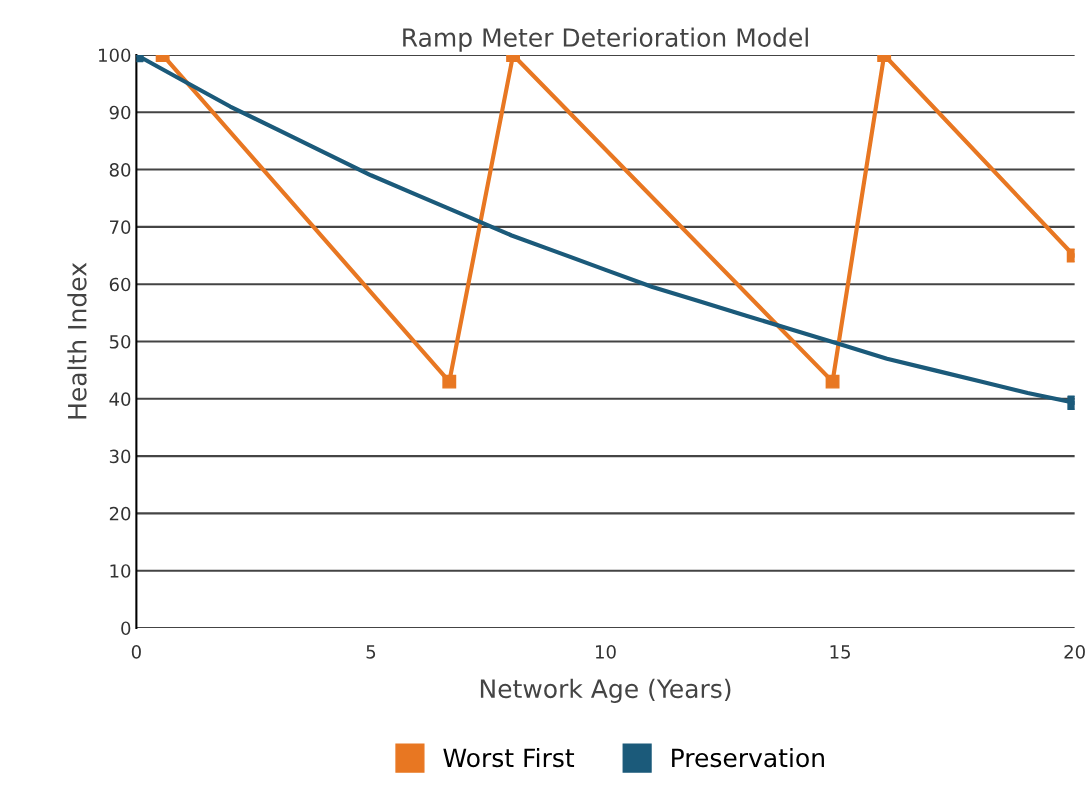 The width and height of the screenshot is (1091, 785). I want to click on x-tick-label: 20, so click(1074, 651).